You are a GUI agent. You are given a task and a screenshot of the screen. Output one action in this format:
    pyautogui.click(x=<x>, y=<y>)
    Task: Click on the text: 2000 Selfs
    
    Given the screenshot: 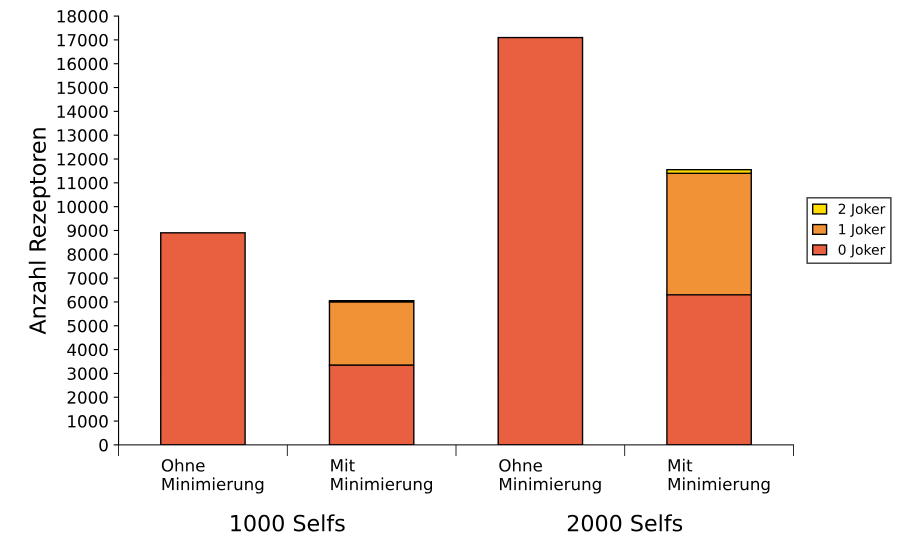 What is the action you would take?
    pyautogui.click(x=625, y=523)
    